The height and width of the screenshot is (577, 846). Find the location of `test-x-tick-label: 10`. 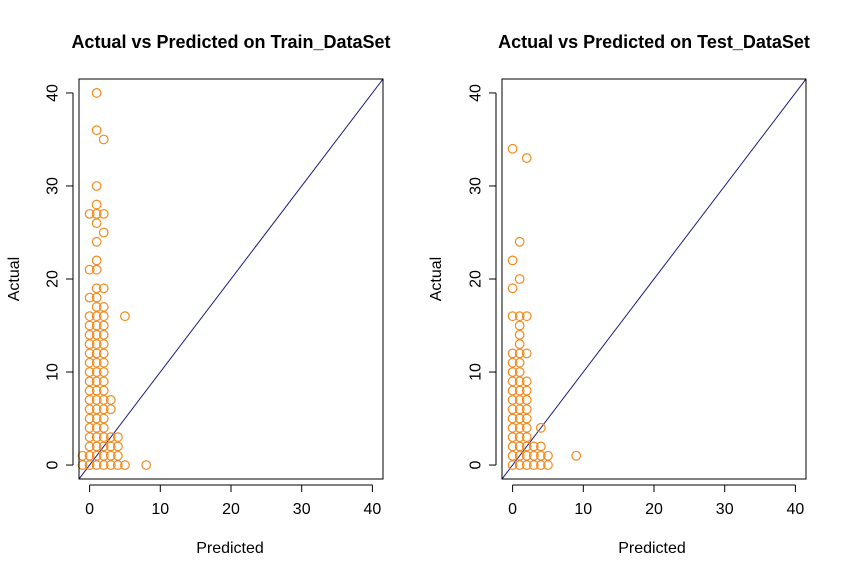

test-x-tick-label: 10 is located at coordinates (583, 509).